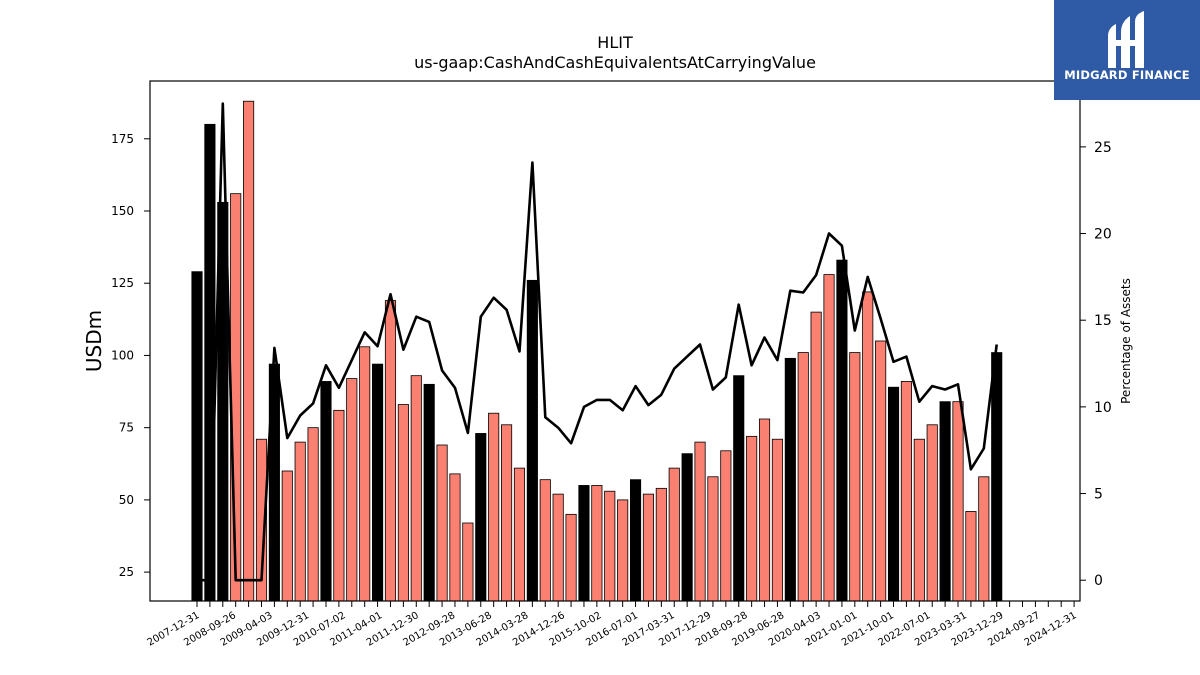  What do you see at coordinates (126, 500) in the screenshot?
I see `y-tick-label: 50` at bounding box center [126, 500].